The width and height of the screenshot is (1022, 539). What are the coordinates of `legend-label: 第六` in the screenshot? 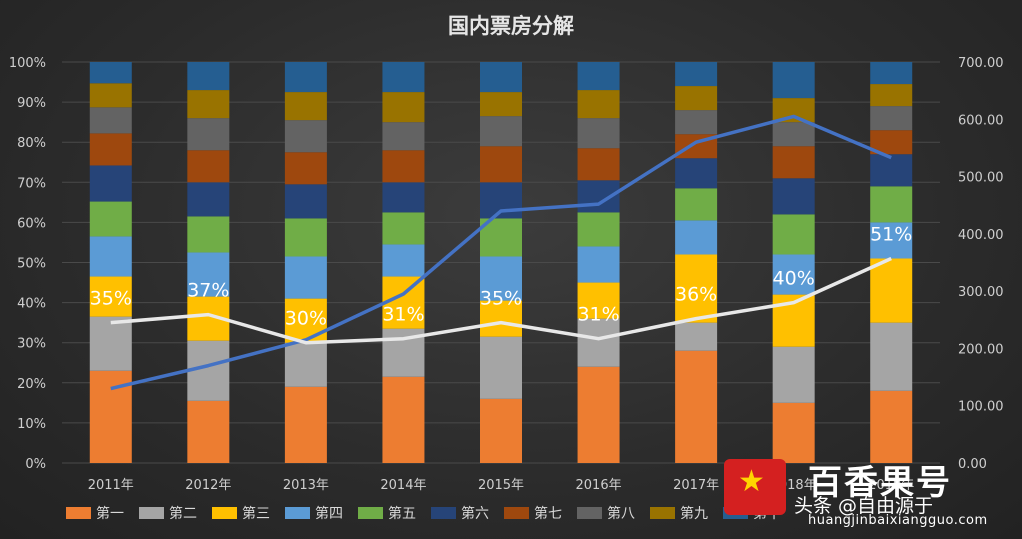 It's located at (475, 513).